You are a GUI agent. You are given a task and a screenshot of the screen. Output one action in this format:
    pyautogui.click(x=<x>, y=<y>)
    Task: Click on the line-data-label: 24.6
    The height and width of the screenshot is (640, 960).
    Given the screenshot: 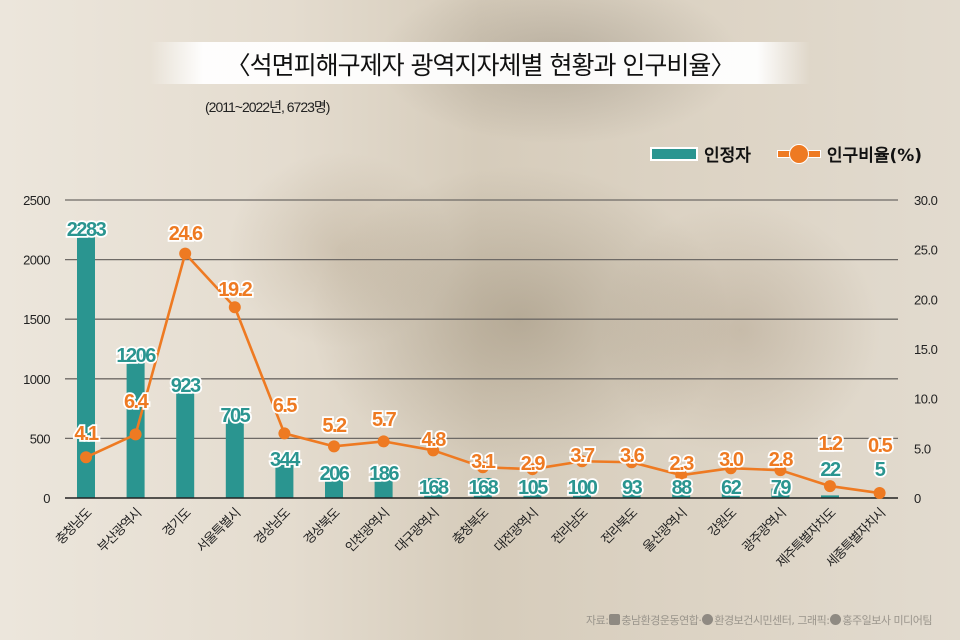 What is the action you would take?
    pyautogui.click(x=186, y=234)
    